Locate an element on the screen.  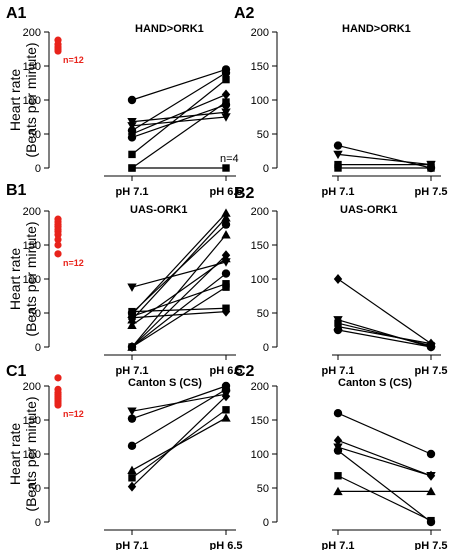
panel-id: A1 is located at coordinates (16, 13).